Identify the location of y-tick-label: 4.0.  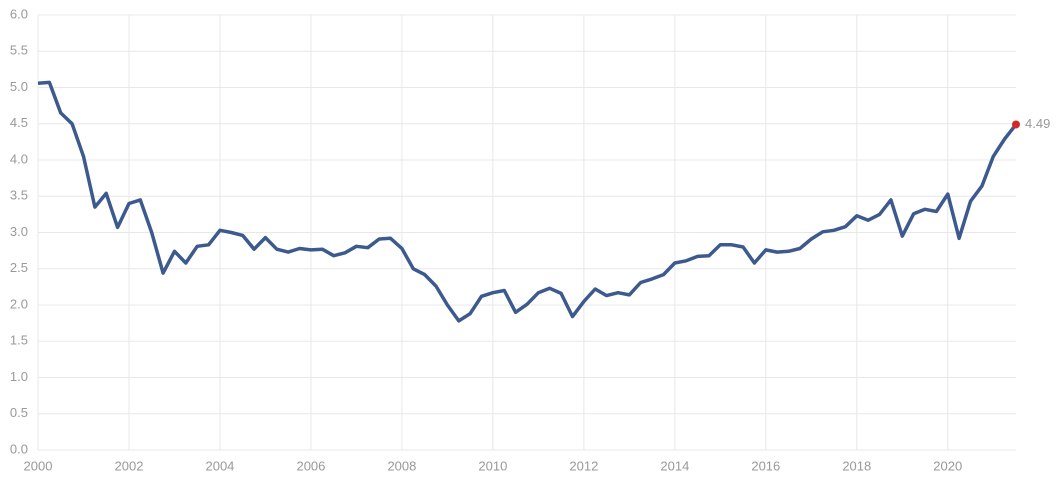
(19, 158).